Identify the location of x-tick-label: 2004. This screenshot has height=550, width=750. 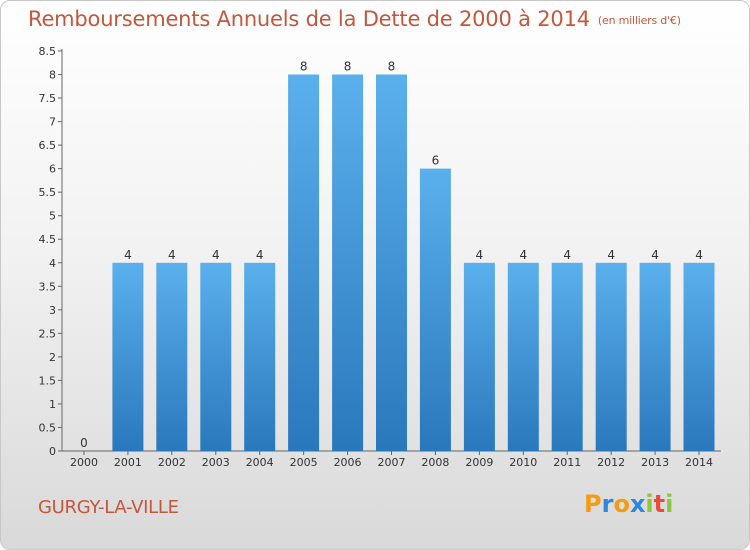
(260, 462).